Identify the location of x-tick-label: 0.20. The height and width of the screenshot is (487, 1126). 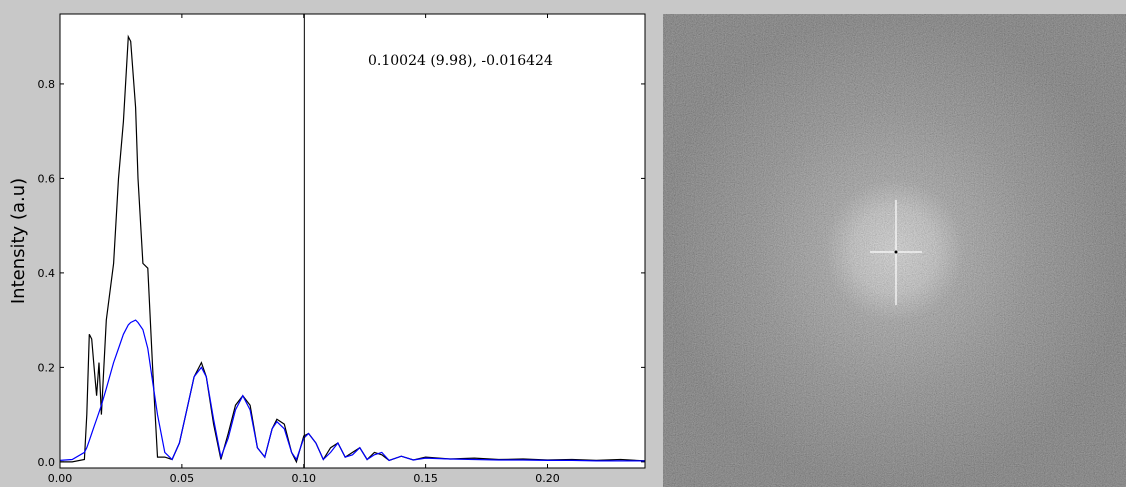
(547, 478).